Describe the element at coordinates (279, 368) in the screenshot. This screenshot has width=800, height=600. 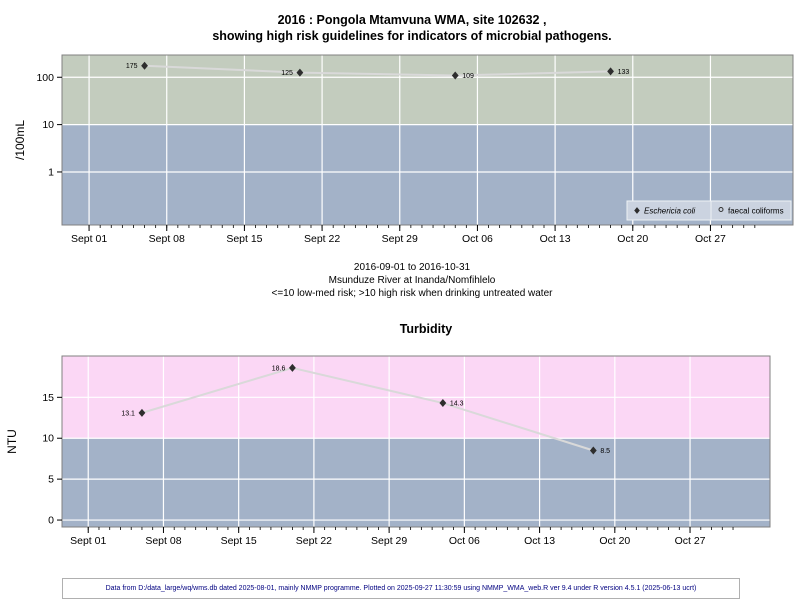
I see `data-point-label: 18.6` at that location.